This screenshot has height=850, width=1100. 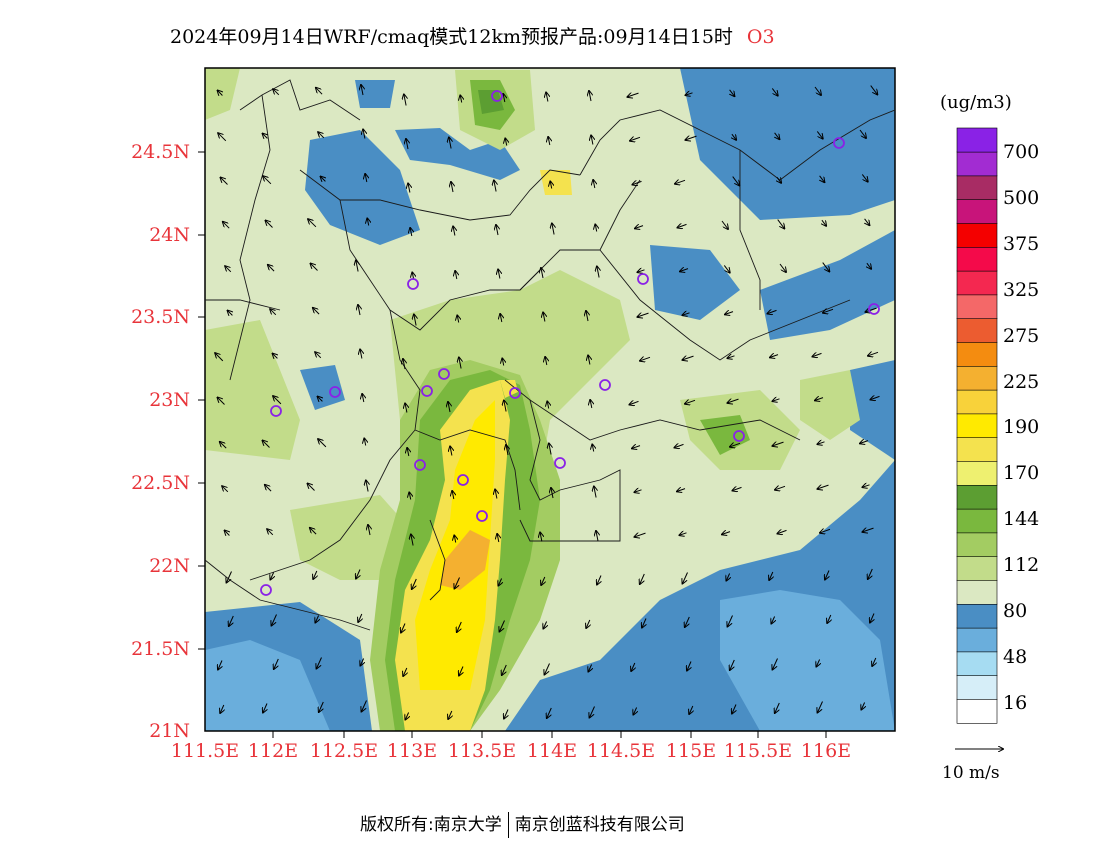 I want to click on lon-label: 114E, so click(x=552, y=751).